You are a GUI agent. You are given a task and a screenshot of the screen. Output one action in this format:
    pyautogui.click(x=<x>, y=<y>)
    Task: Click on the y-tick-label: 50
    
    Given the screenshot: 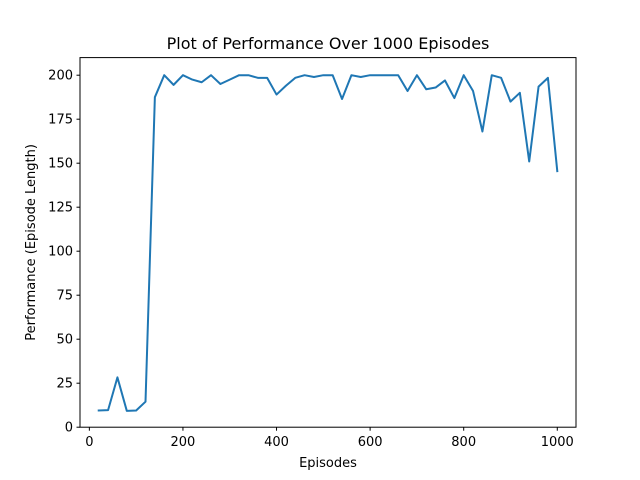 What is the action you would take?
    pyautogui.click(x=64, y=340)
    